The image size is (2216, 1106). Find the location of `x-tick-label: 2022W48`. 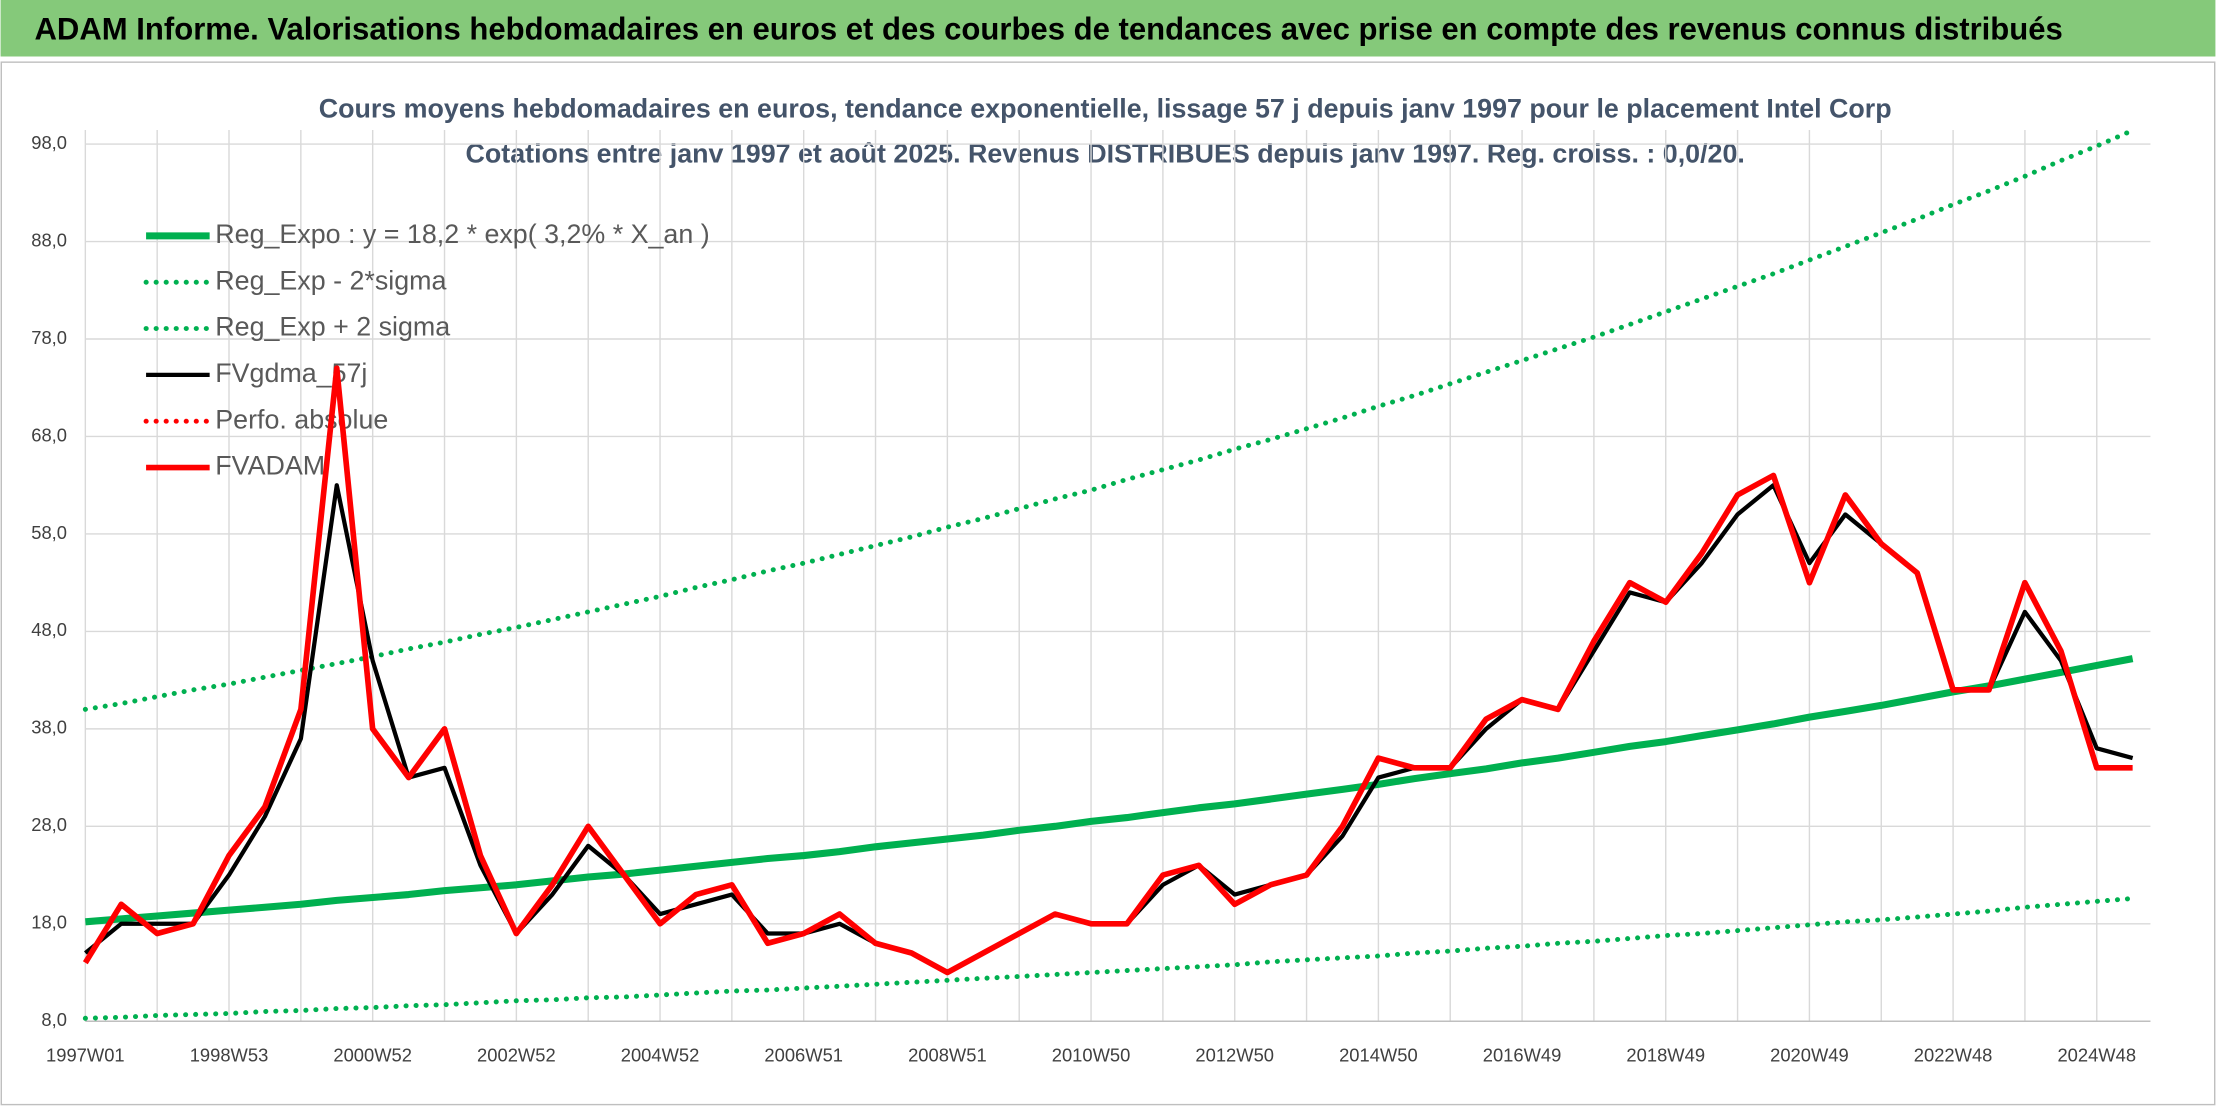

x-tick-label: 2022W48 is located at coordinates (1953, 1054).